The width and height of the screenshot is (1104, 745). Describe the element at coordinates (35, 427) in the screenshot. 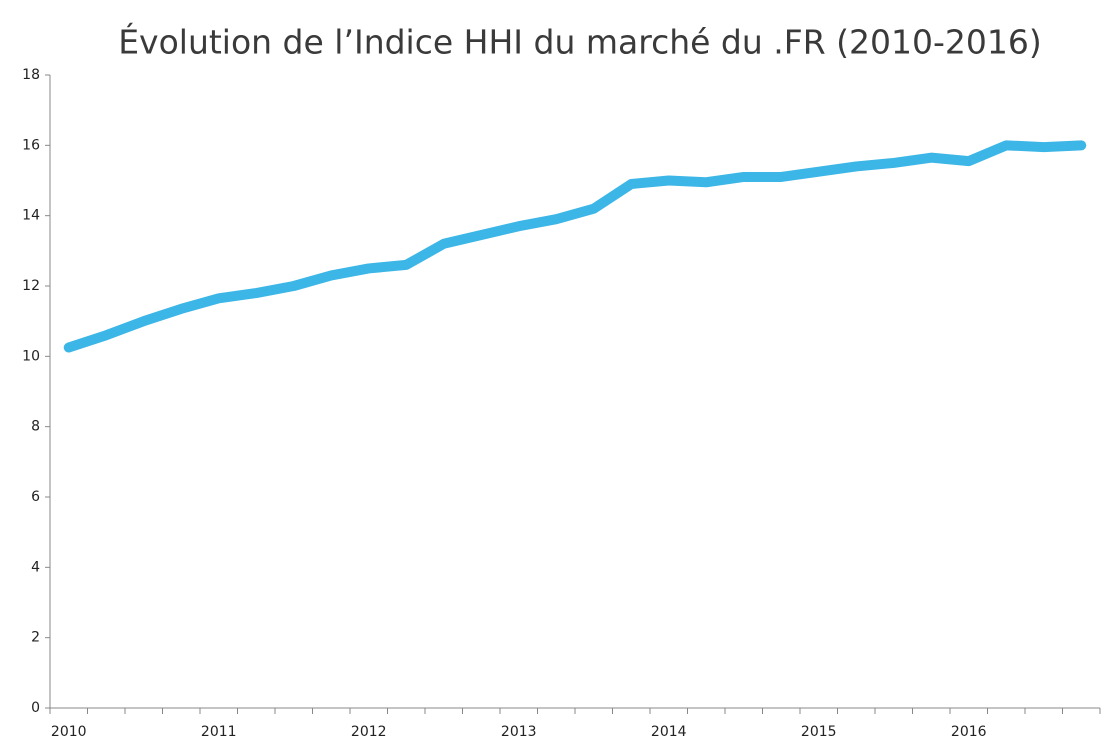

I see `y-tick-label: 8` at that location.